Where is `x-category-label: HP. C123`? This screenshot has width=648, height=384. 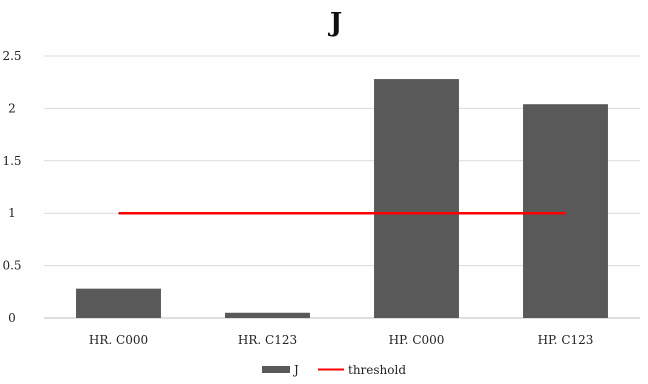
x-category-label: HP. C123 is located at coordinates (566, 340).